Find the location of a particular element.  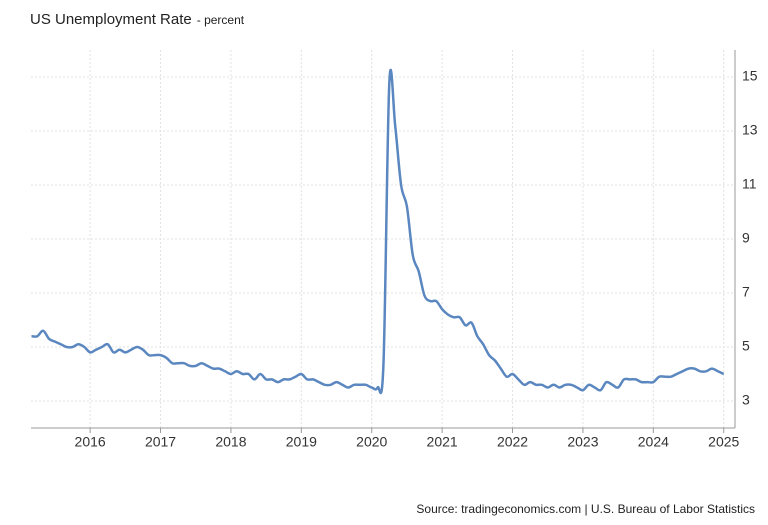

x-tick-label: 2020 is located at coordinates (371, 442).